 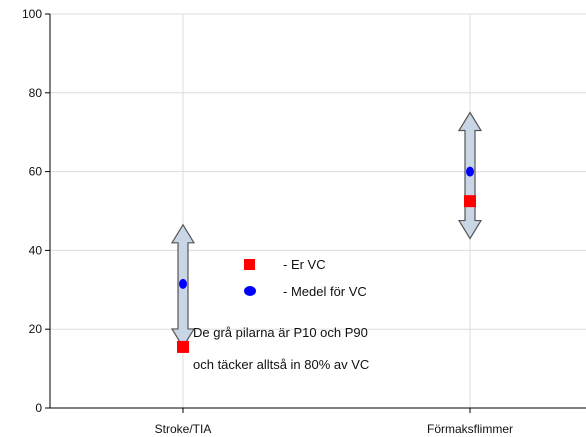 I want to click on annotation-line-1: De grå pilarna är P10 och P90, so click(x=280, y=332).